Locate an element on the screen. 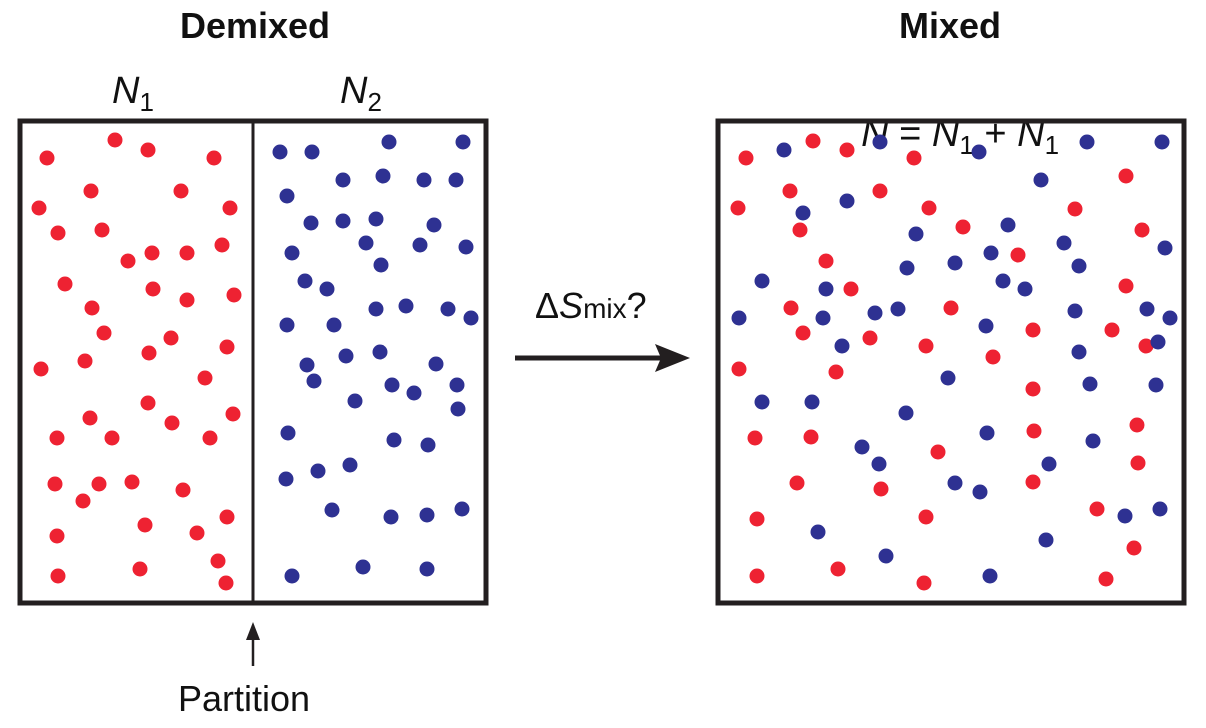  delta-s-mix-label: ΔSmix? is located at coordinates (591, 305).